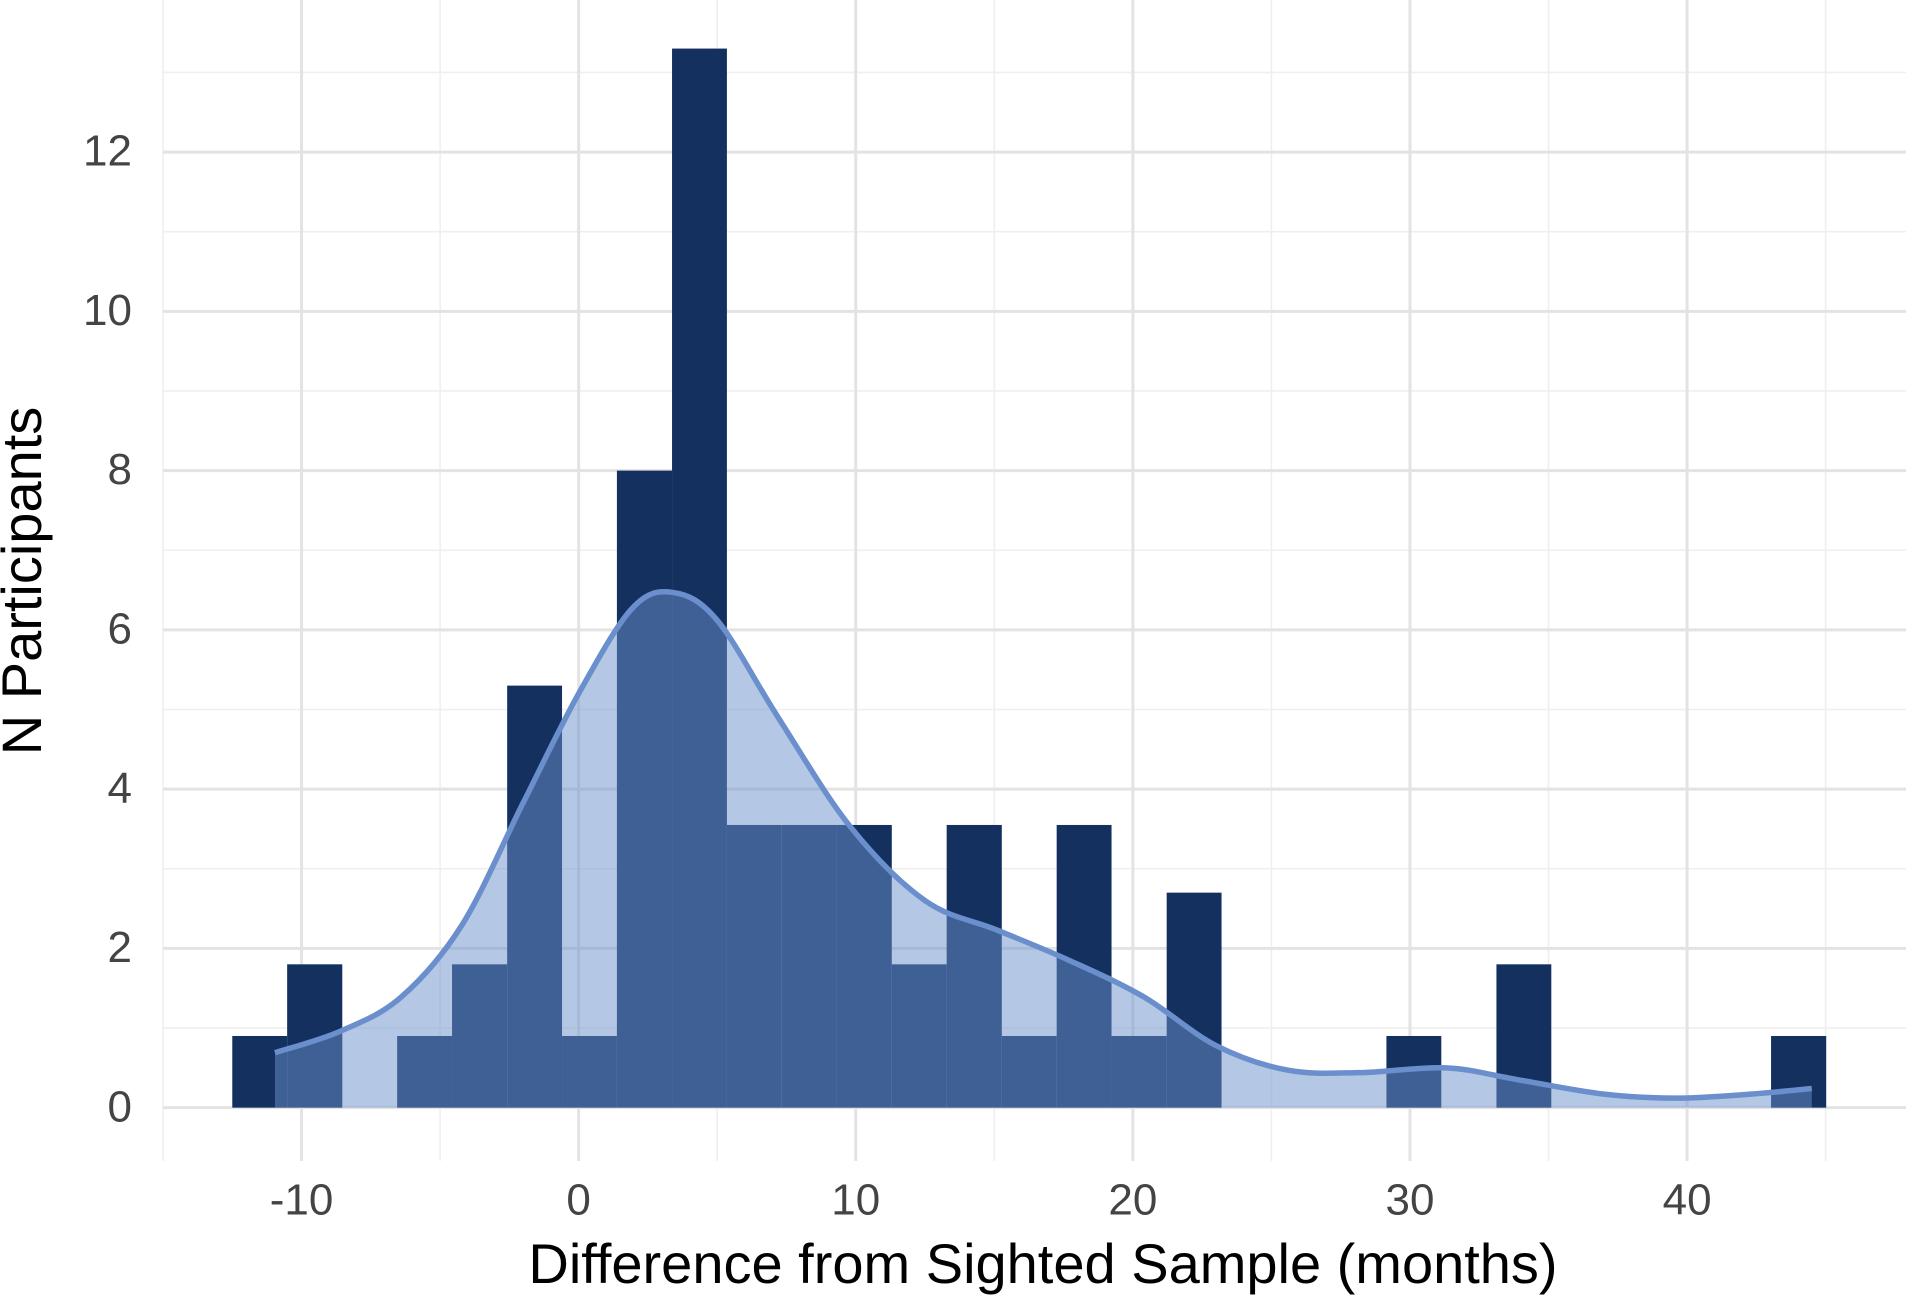 This screenshot has width=1906, height=1306. I want to click on y-tick-label: 12, so click(107, 151).